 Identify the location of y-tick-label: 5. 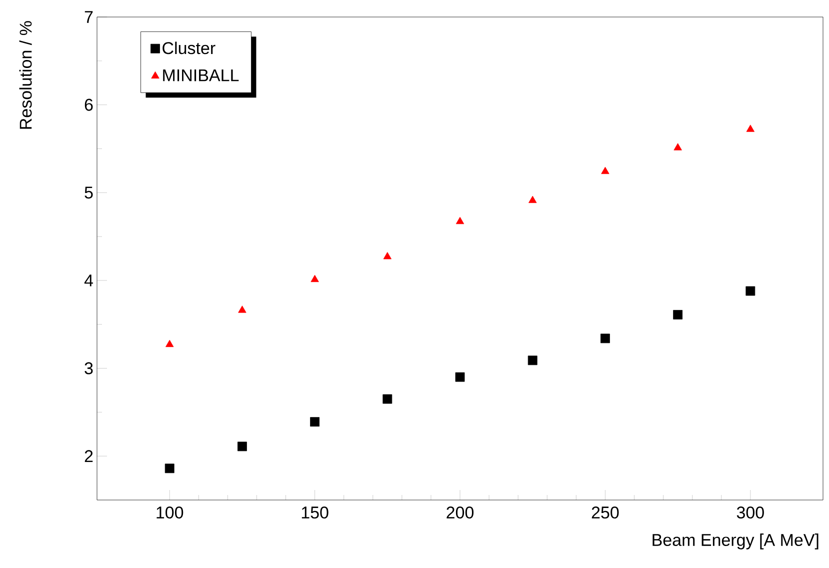
(88, 192).